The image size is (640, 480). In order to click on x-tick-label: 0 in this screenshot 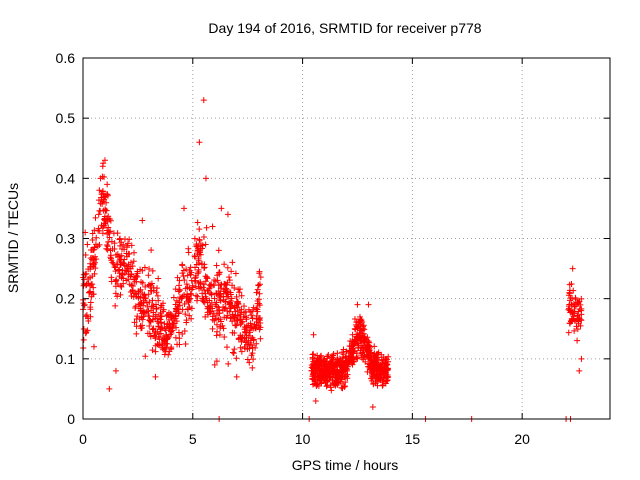, I will do `click(83, 439)`.